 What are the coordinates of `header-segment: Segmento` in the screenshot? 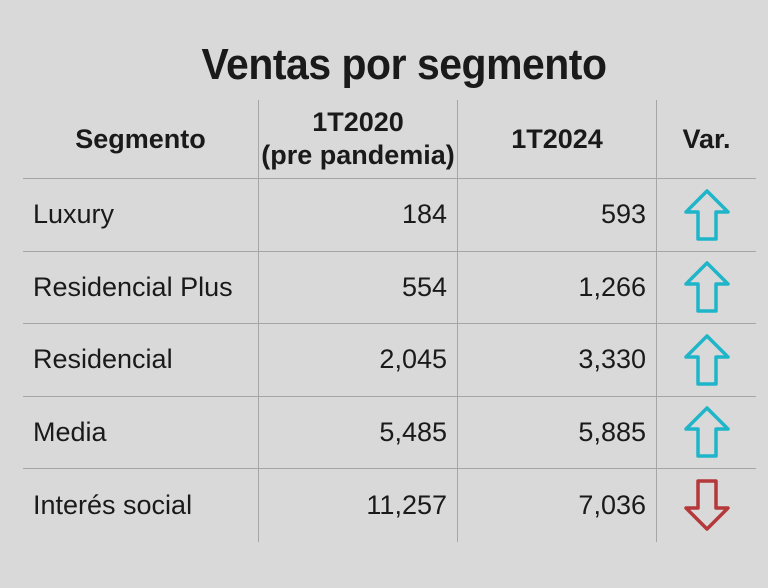 It's located at (140, 138).